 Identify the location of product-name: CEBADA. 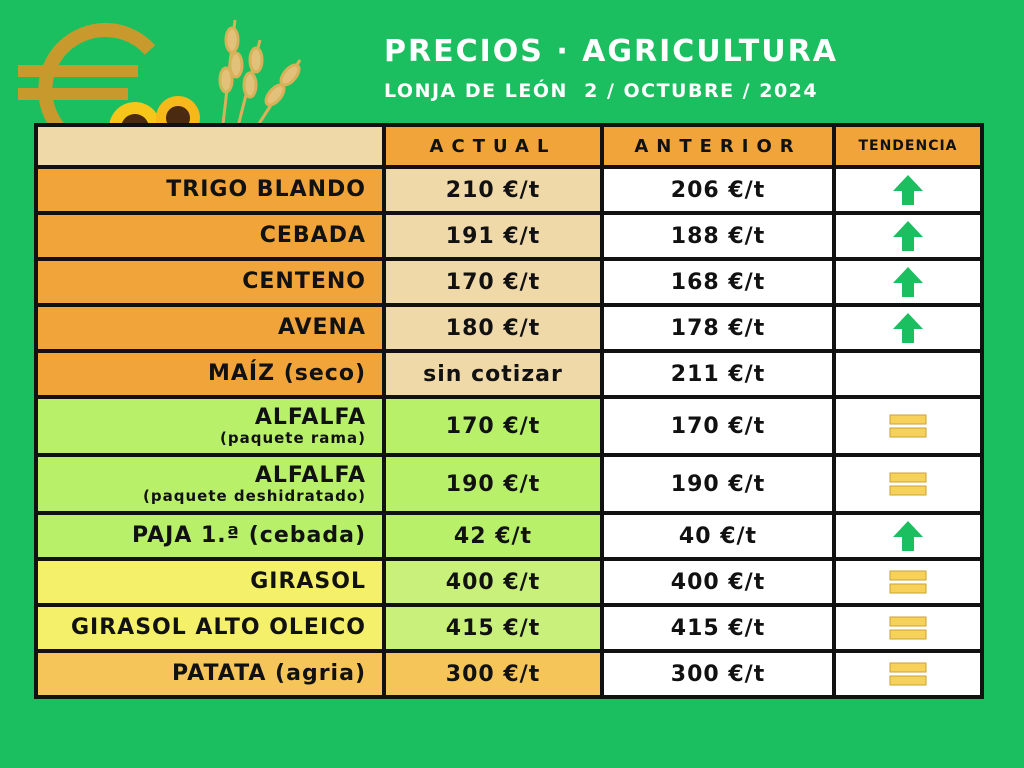
(312, 235).